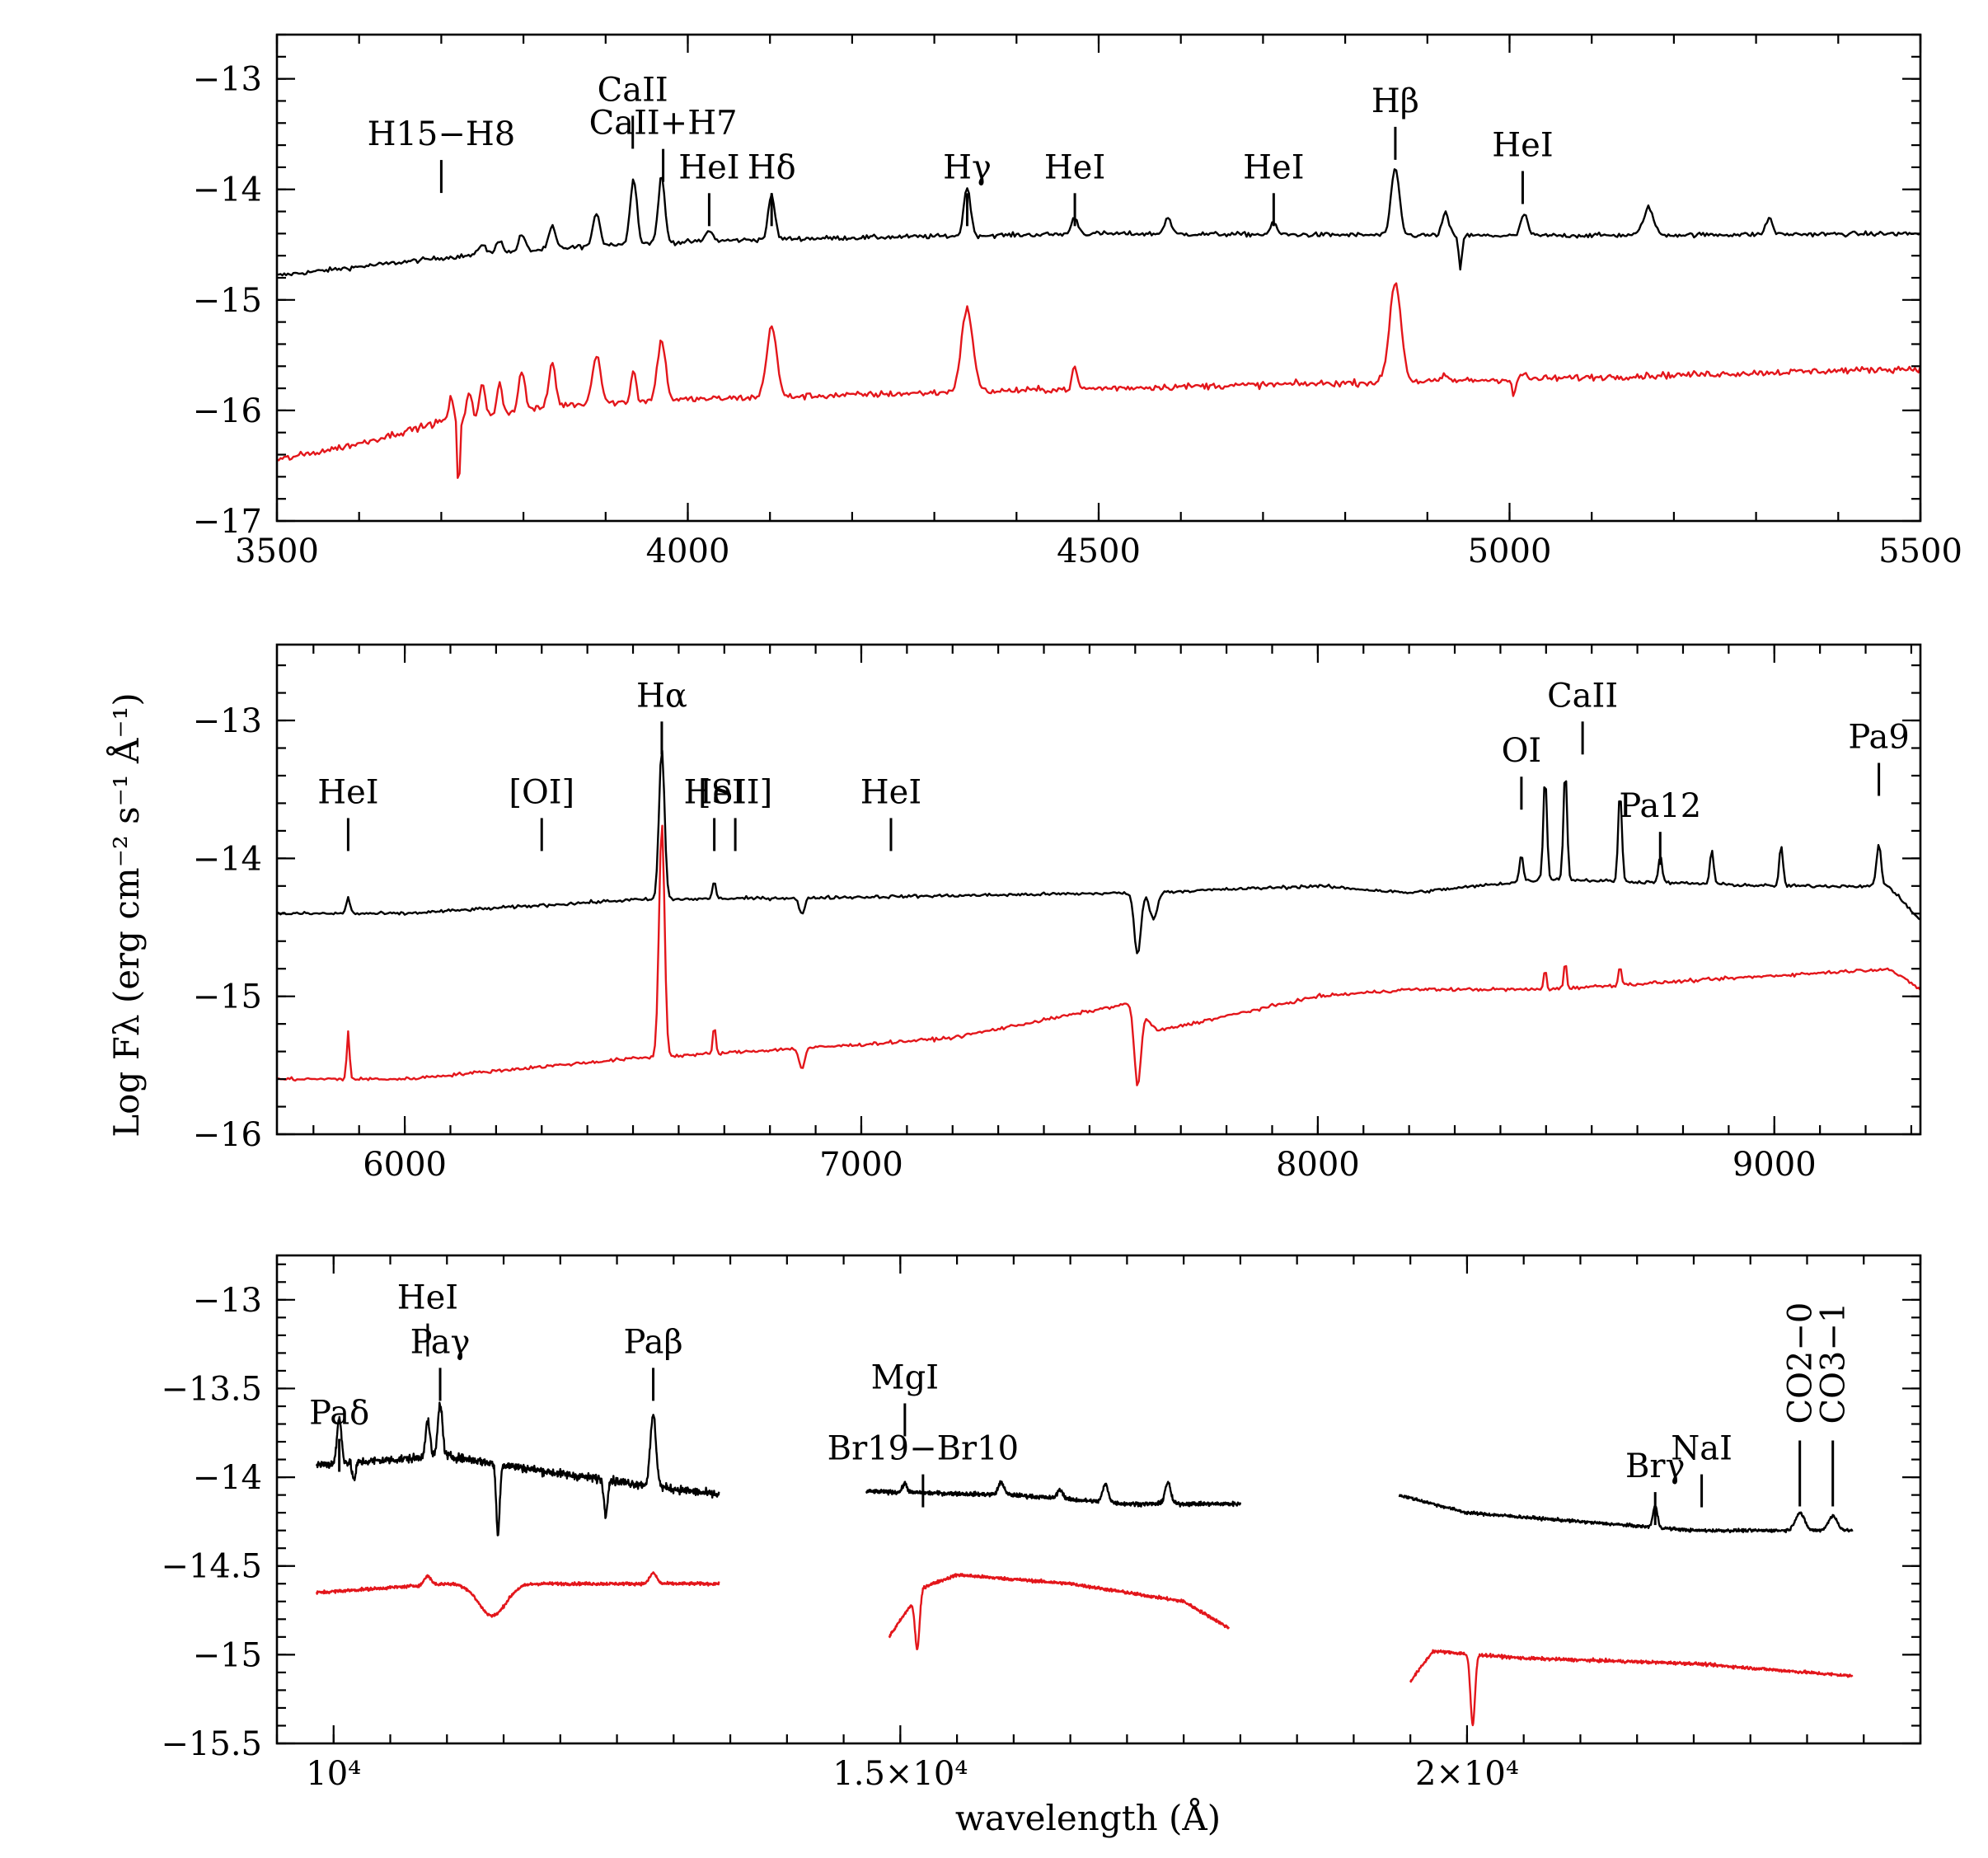  What do you see at coordinates (228, 301) in the screenshot?
I see `top-ytick-label: −15` at bounding box center [228, 301].